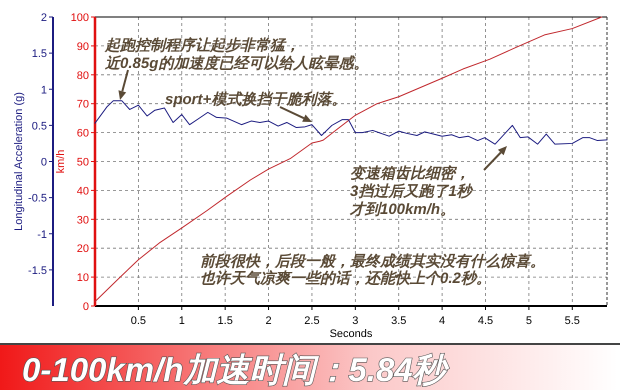  What do you see at coordinates (82, 76) in the screenshot?
I see `y-tick-label: 80` at bounding box center [82, 76].